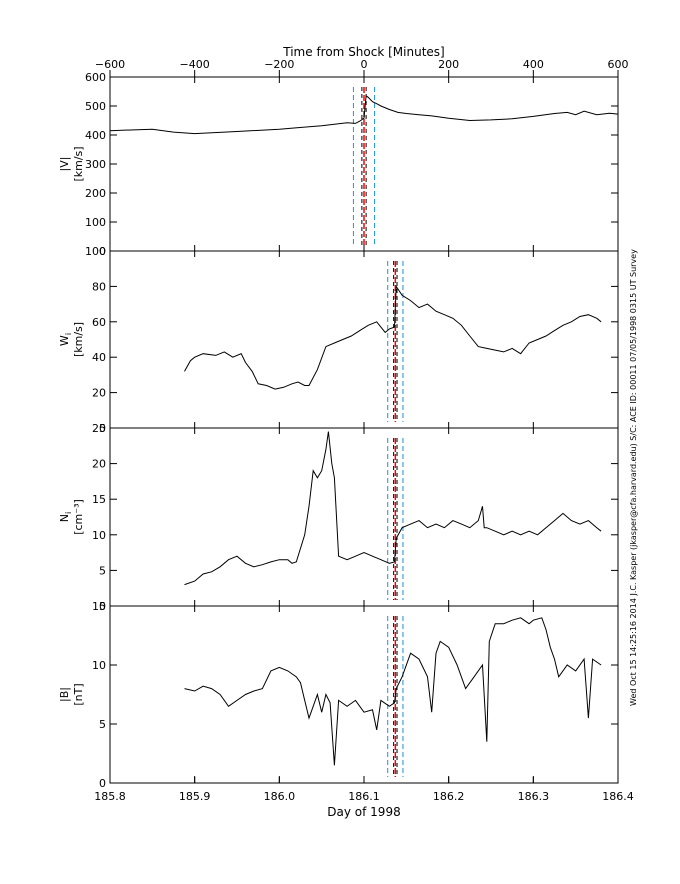 The height and width of the screenshot is (884, 680). Describe the element at coordinates (280, 796) in the screenshot. I see `bottom-axis-tick-label: 186.0` at that location.